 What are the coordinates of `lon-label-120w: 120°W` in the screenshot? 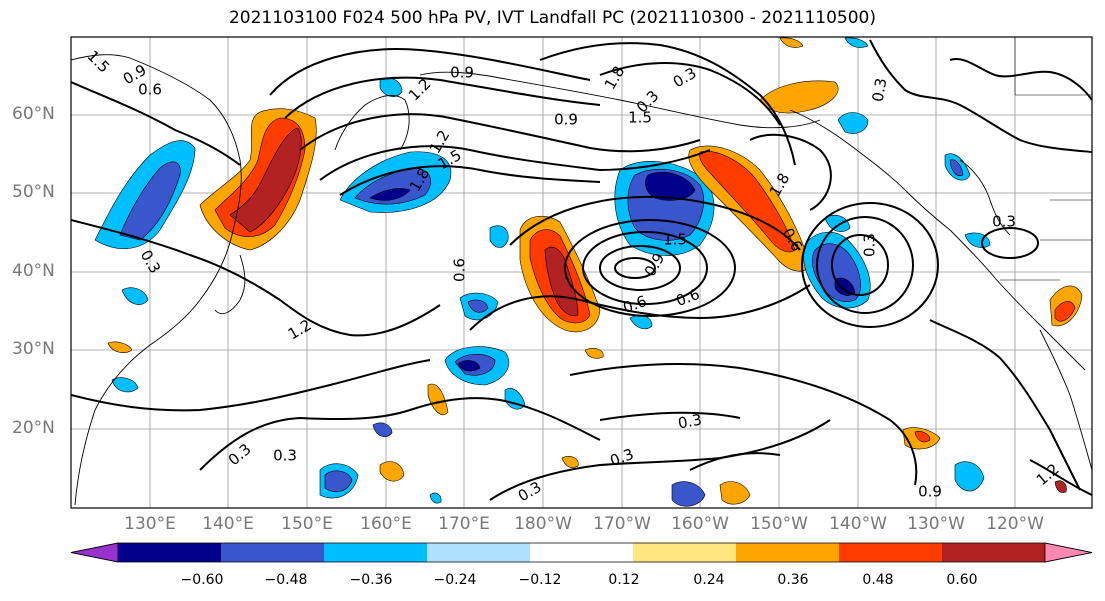 It's located at (1015, 524).